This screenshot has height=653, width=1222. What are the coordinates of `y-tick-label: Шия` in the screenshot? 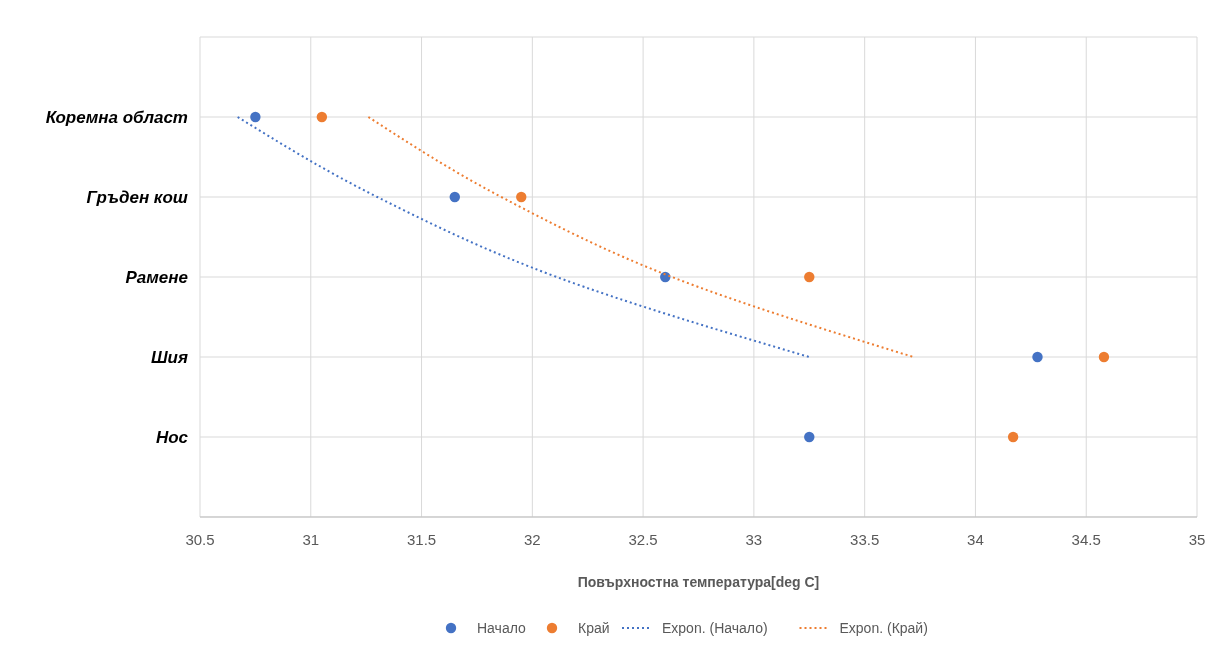 It's located at (169, 357).